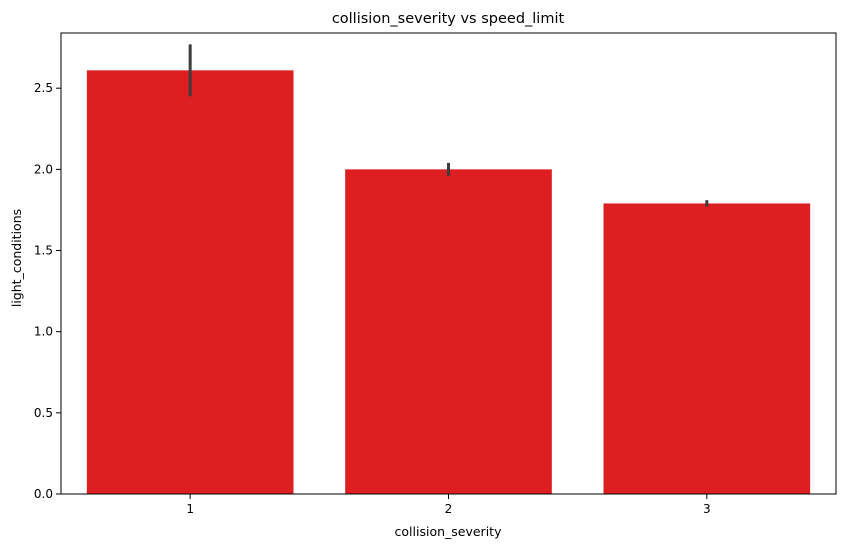  I want to click on x-axis-ticks: 1 2 3, so click(448, 505).